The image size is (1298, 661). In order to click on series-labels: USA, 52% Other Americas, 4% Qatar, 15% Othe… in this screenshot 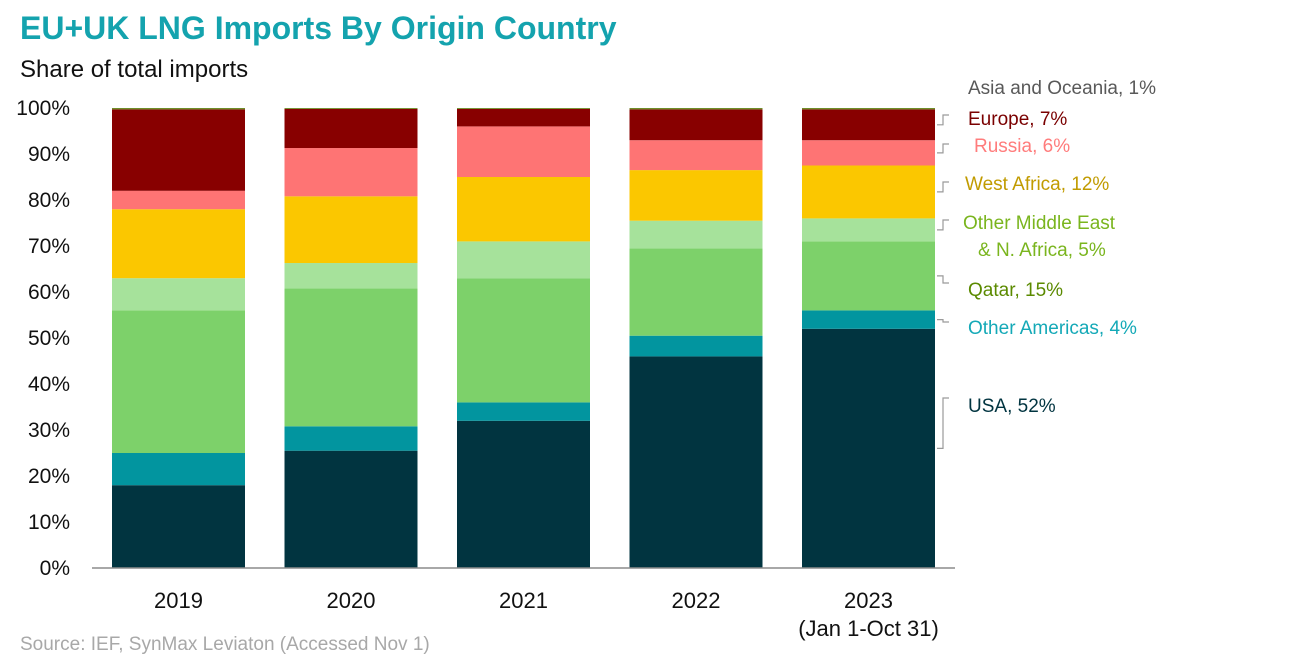, I will do `click(1046, 263)`.